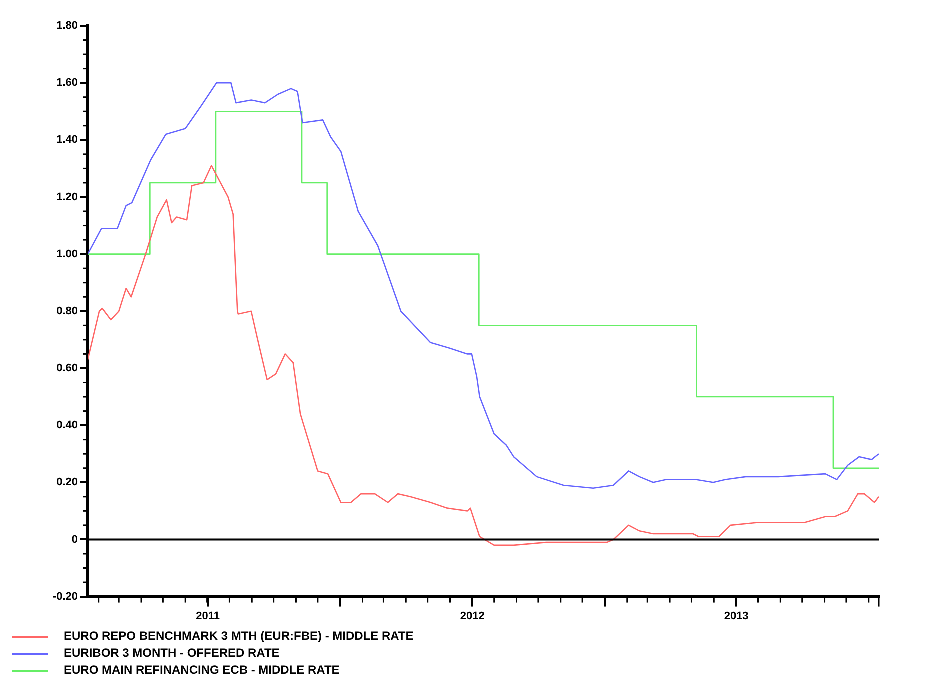  What do you see at coordinates (67, 254) in the screenshot?
I see `y-tick-label: 1.00` at bounding box center [67, 254].